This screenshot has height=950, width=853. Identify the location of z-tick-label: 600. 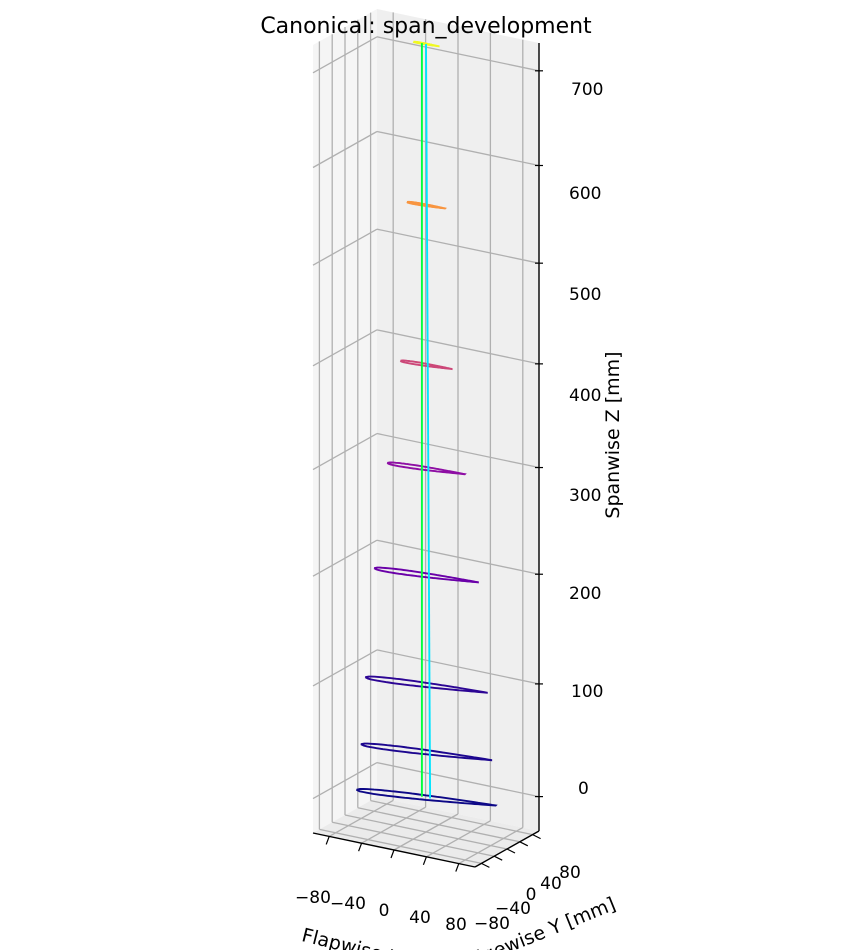
(585, 194).